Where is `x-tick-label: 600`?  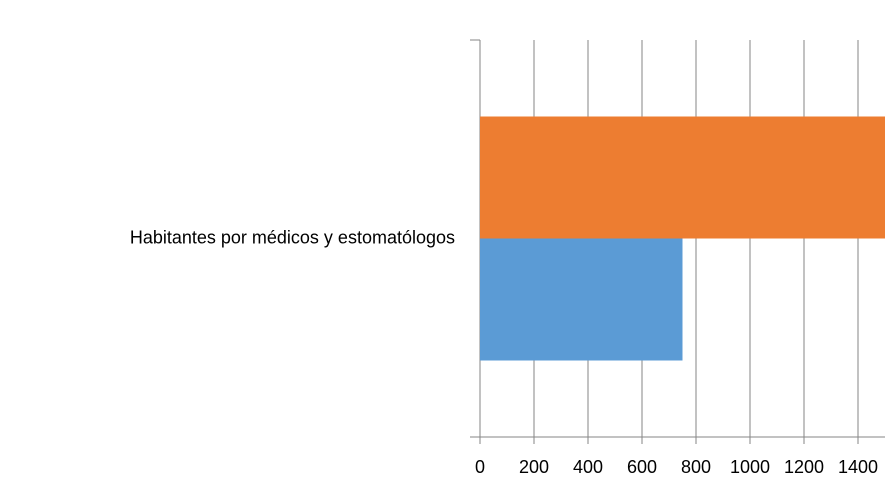 x-tick-label: 600 is located at coordinates (642, 467).